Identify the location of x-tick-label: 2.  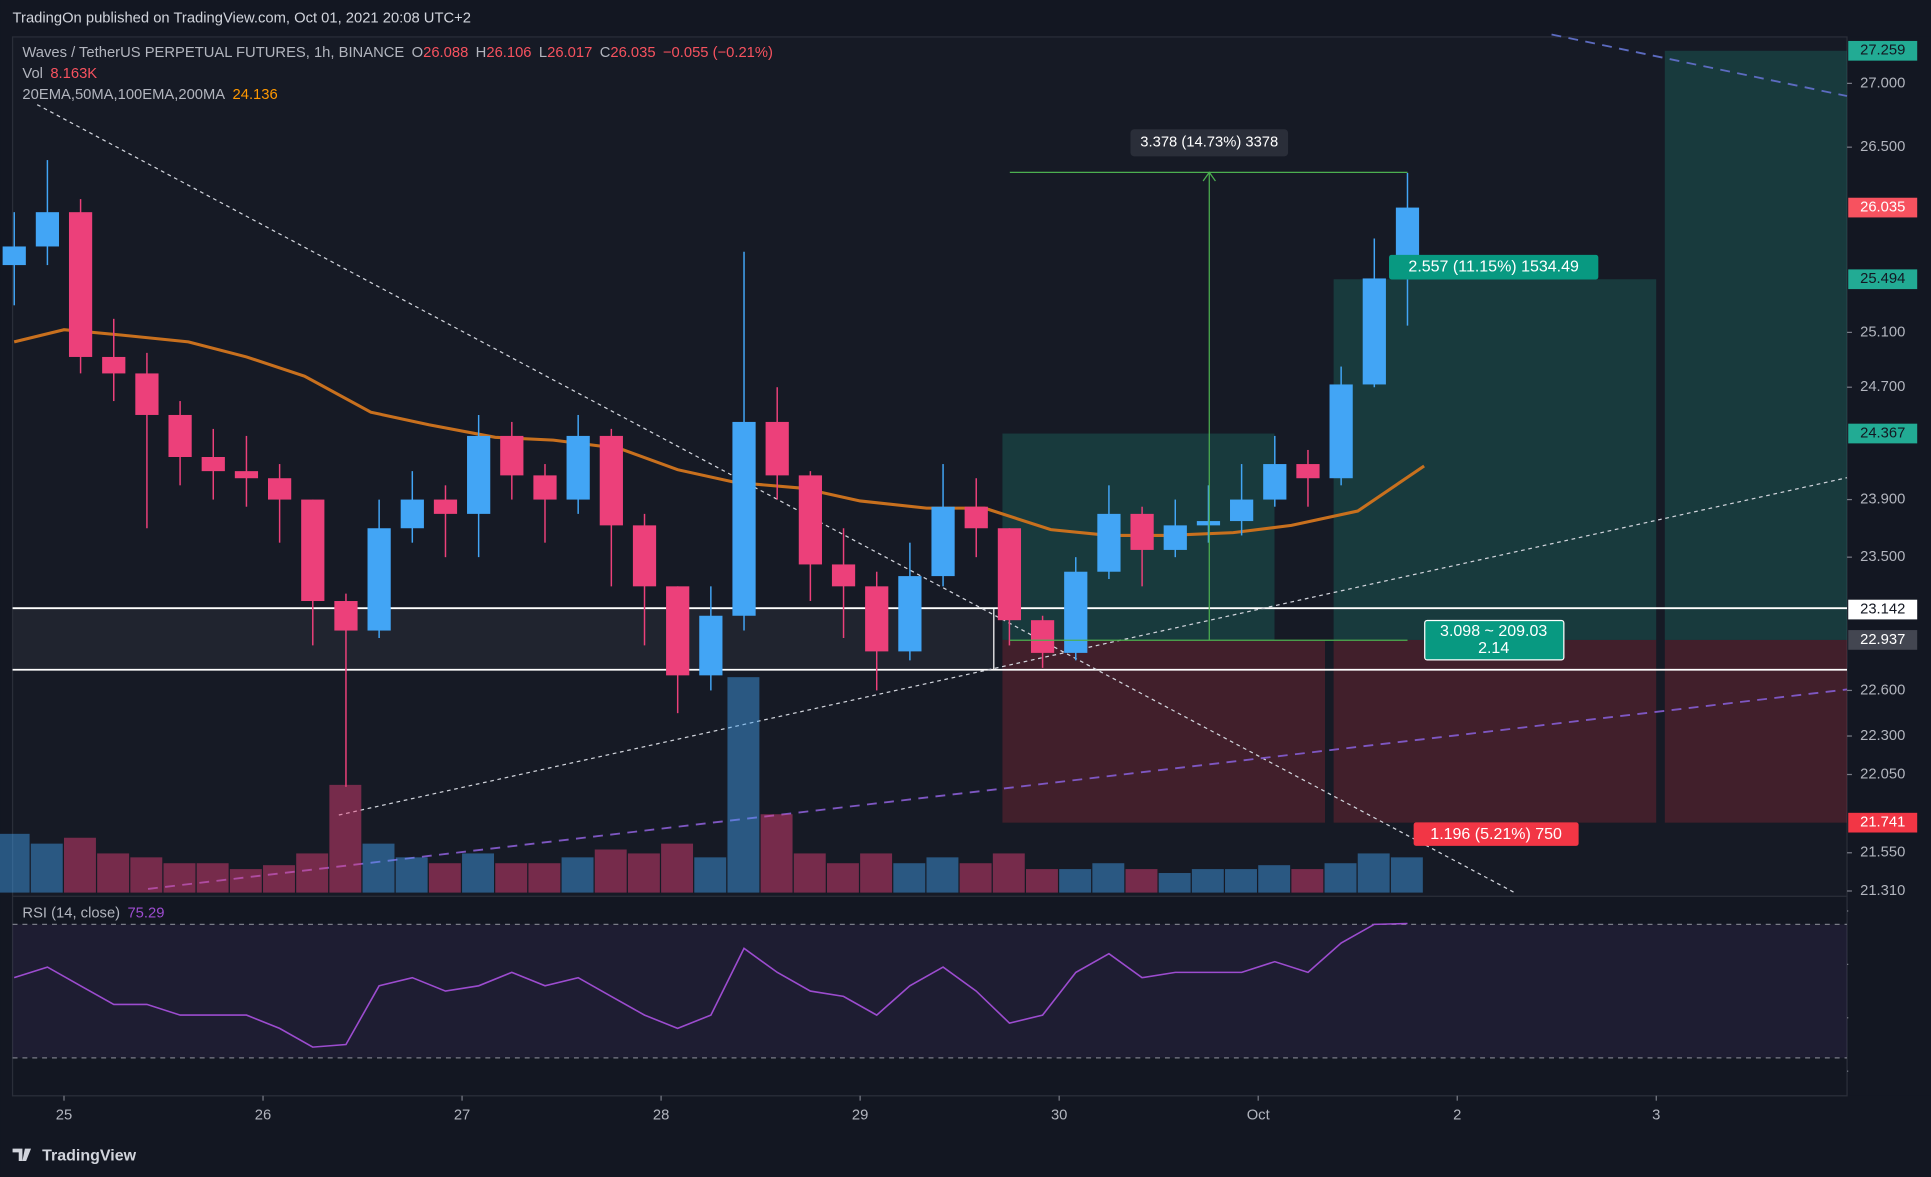
(1457, 1115).